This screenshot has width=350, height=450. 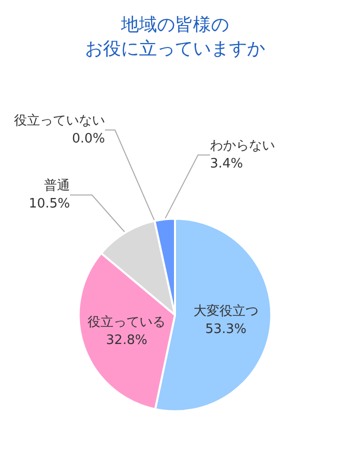 I want to click on slice-label: 役立っている, so click(x=127, y=322).